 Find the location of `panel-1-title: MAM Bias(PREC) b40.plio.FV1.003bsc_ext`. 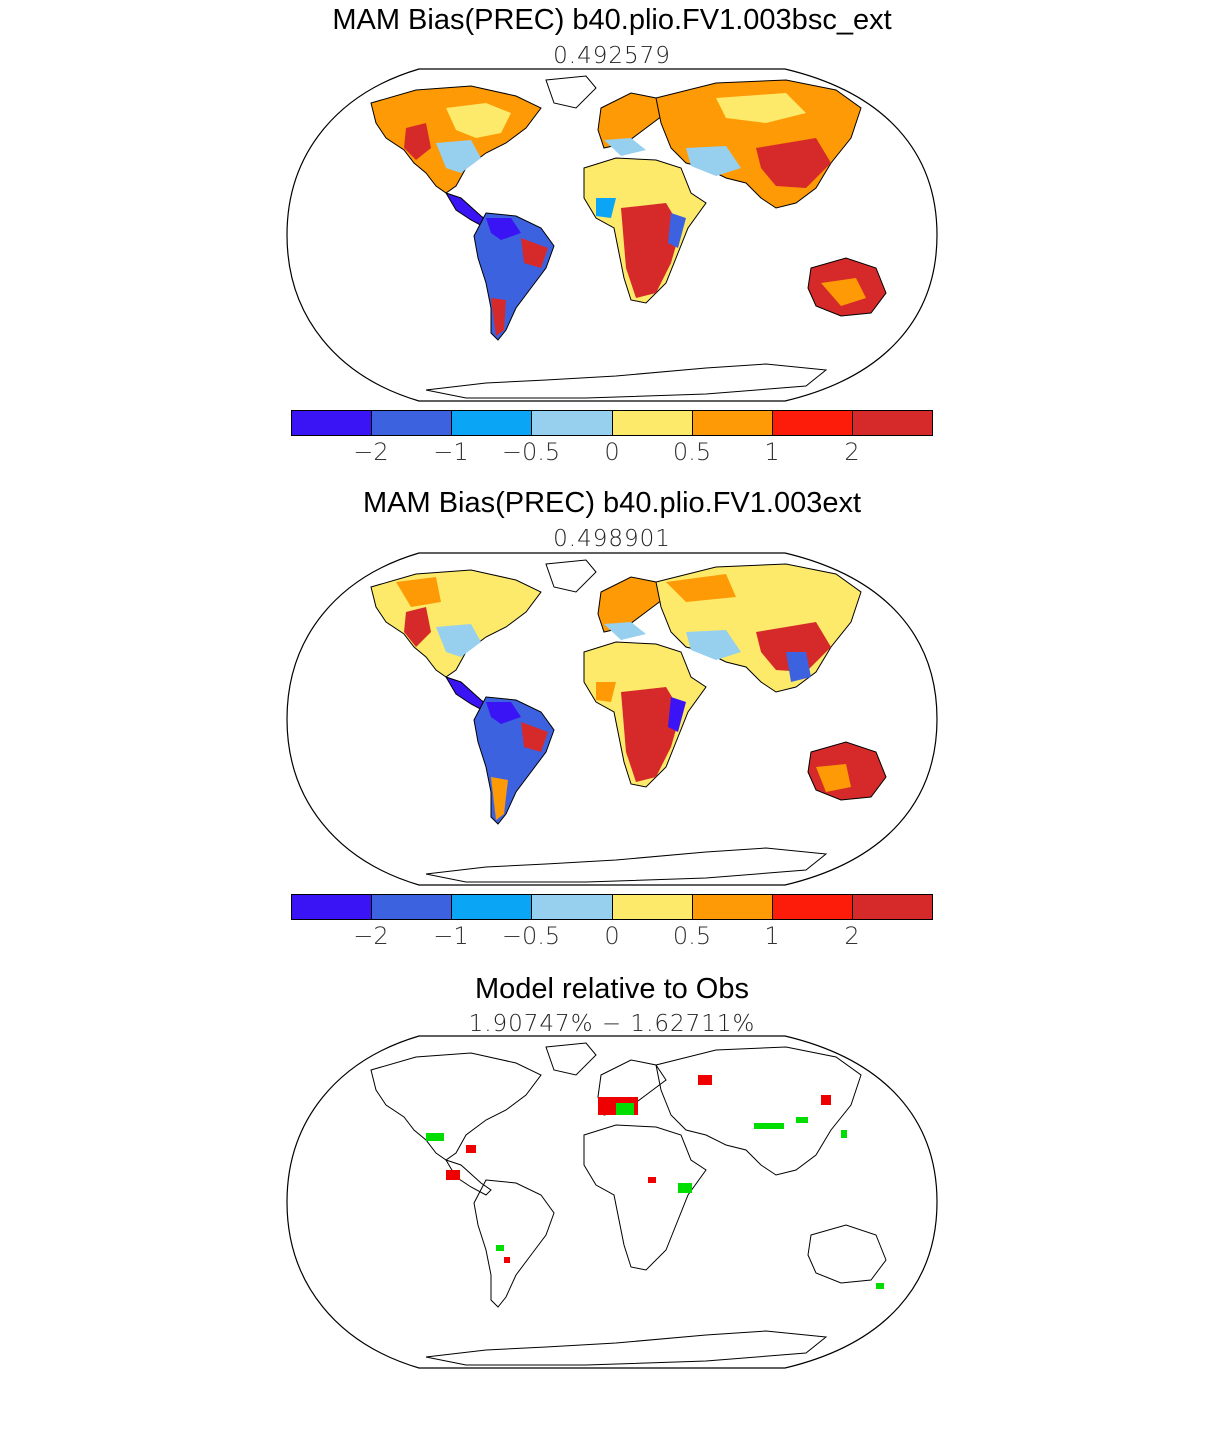

panel-1-title: MAM Bias(PREC) b40.plio.FV1.003bsc_ext is located at coordinates (612, 20).